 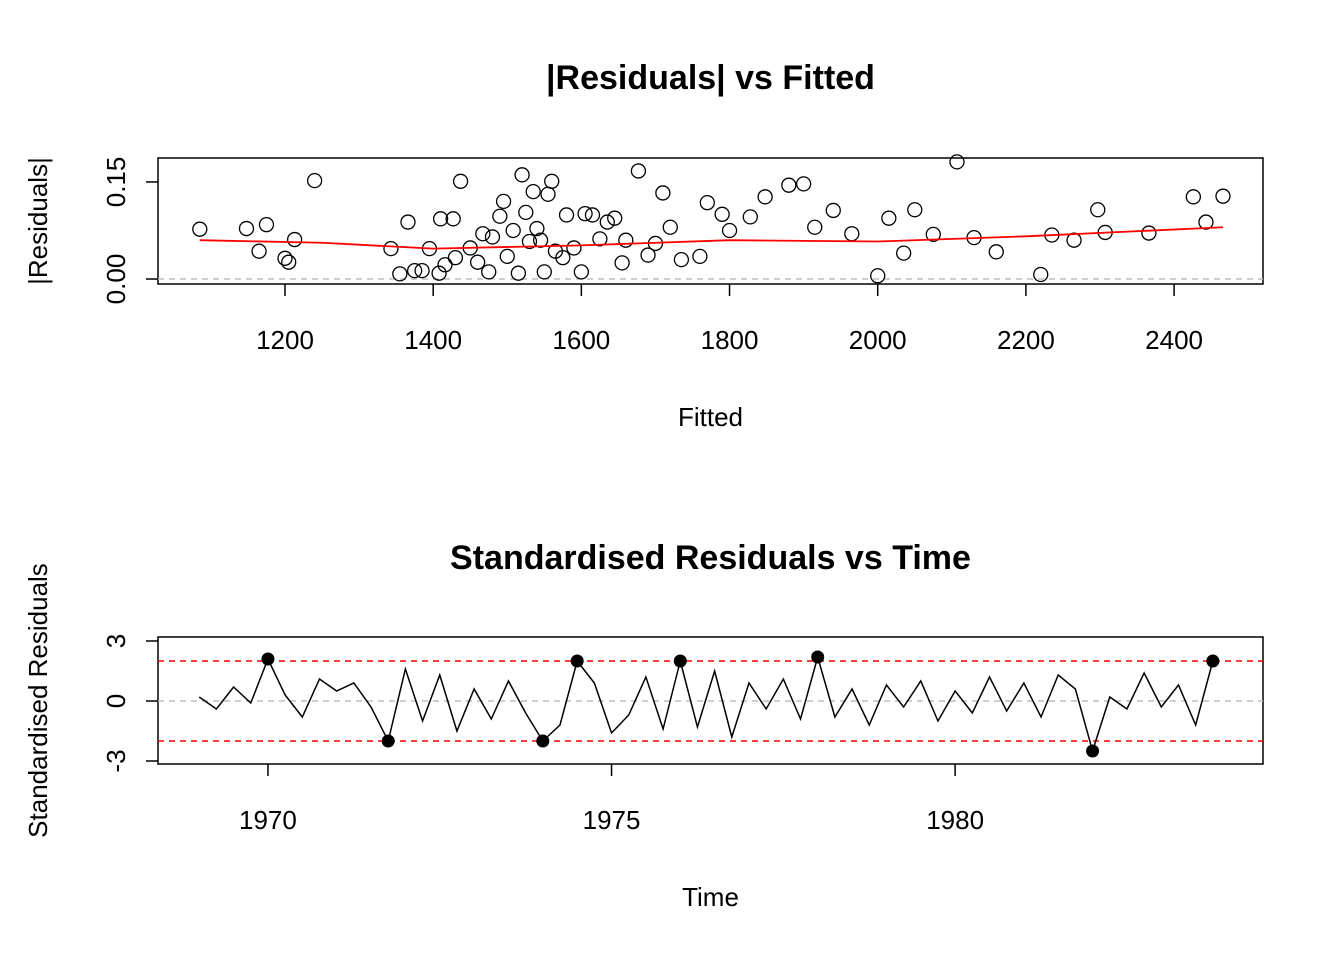 What do you see at coordinates (116, 760) in the screenshot?
I see `y-tick-label: -3` at bounding box center [116, 760].